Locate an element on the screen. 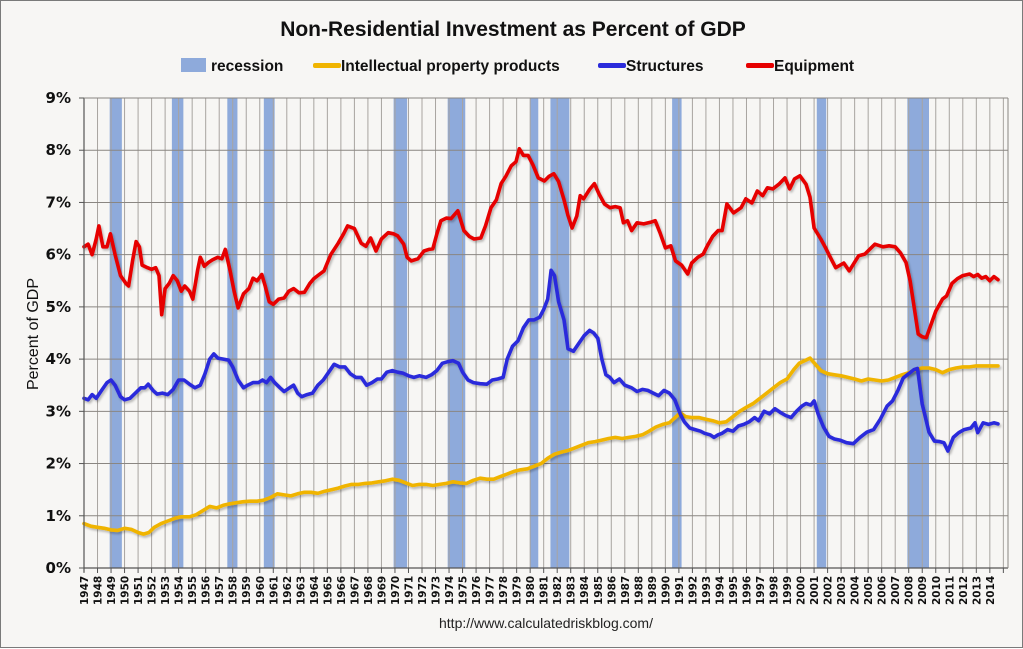 Image resolution: width=1023 pixels, height=649 pixels. y-tick-labels: 0% 1% 2% 3% 4% 5% 6% 7% 8% 9% is located at coordinates (58, 333).